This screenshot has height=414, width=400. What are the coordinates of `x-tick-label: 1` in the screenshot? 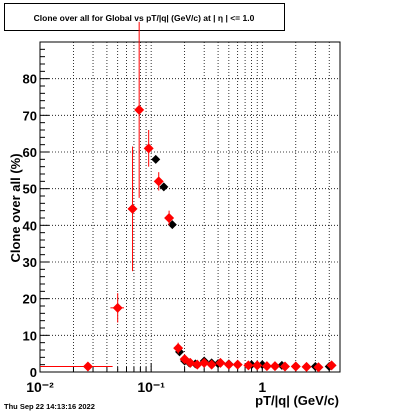 It's located at (262, 387).